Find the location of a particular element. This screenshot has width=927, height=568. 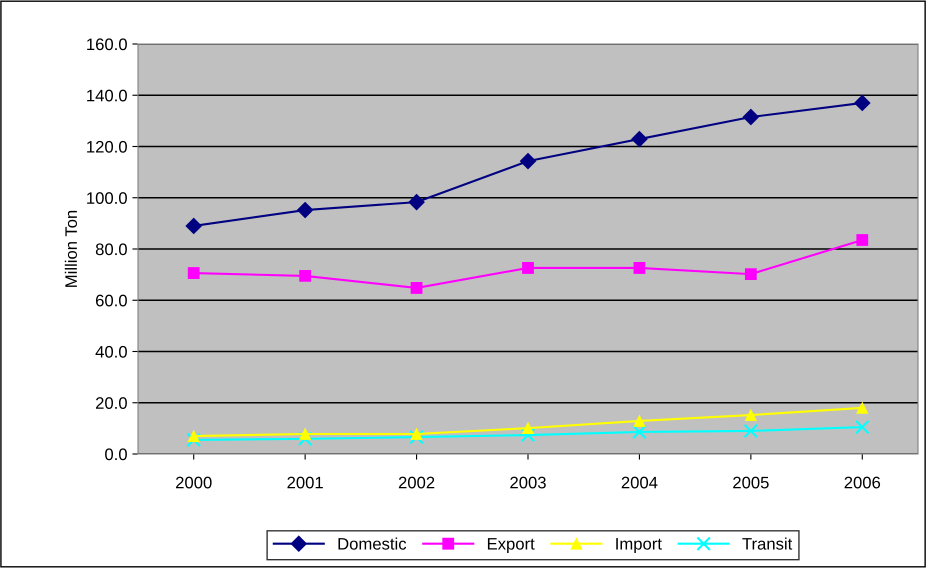

y-axis-title: Million Ton is located at coordinates (71, 248).